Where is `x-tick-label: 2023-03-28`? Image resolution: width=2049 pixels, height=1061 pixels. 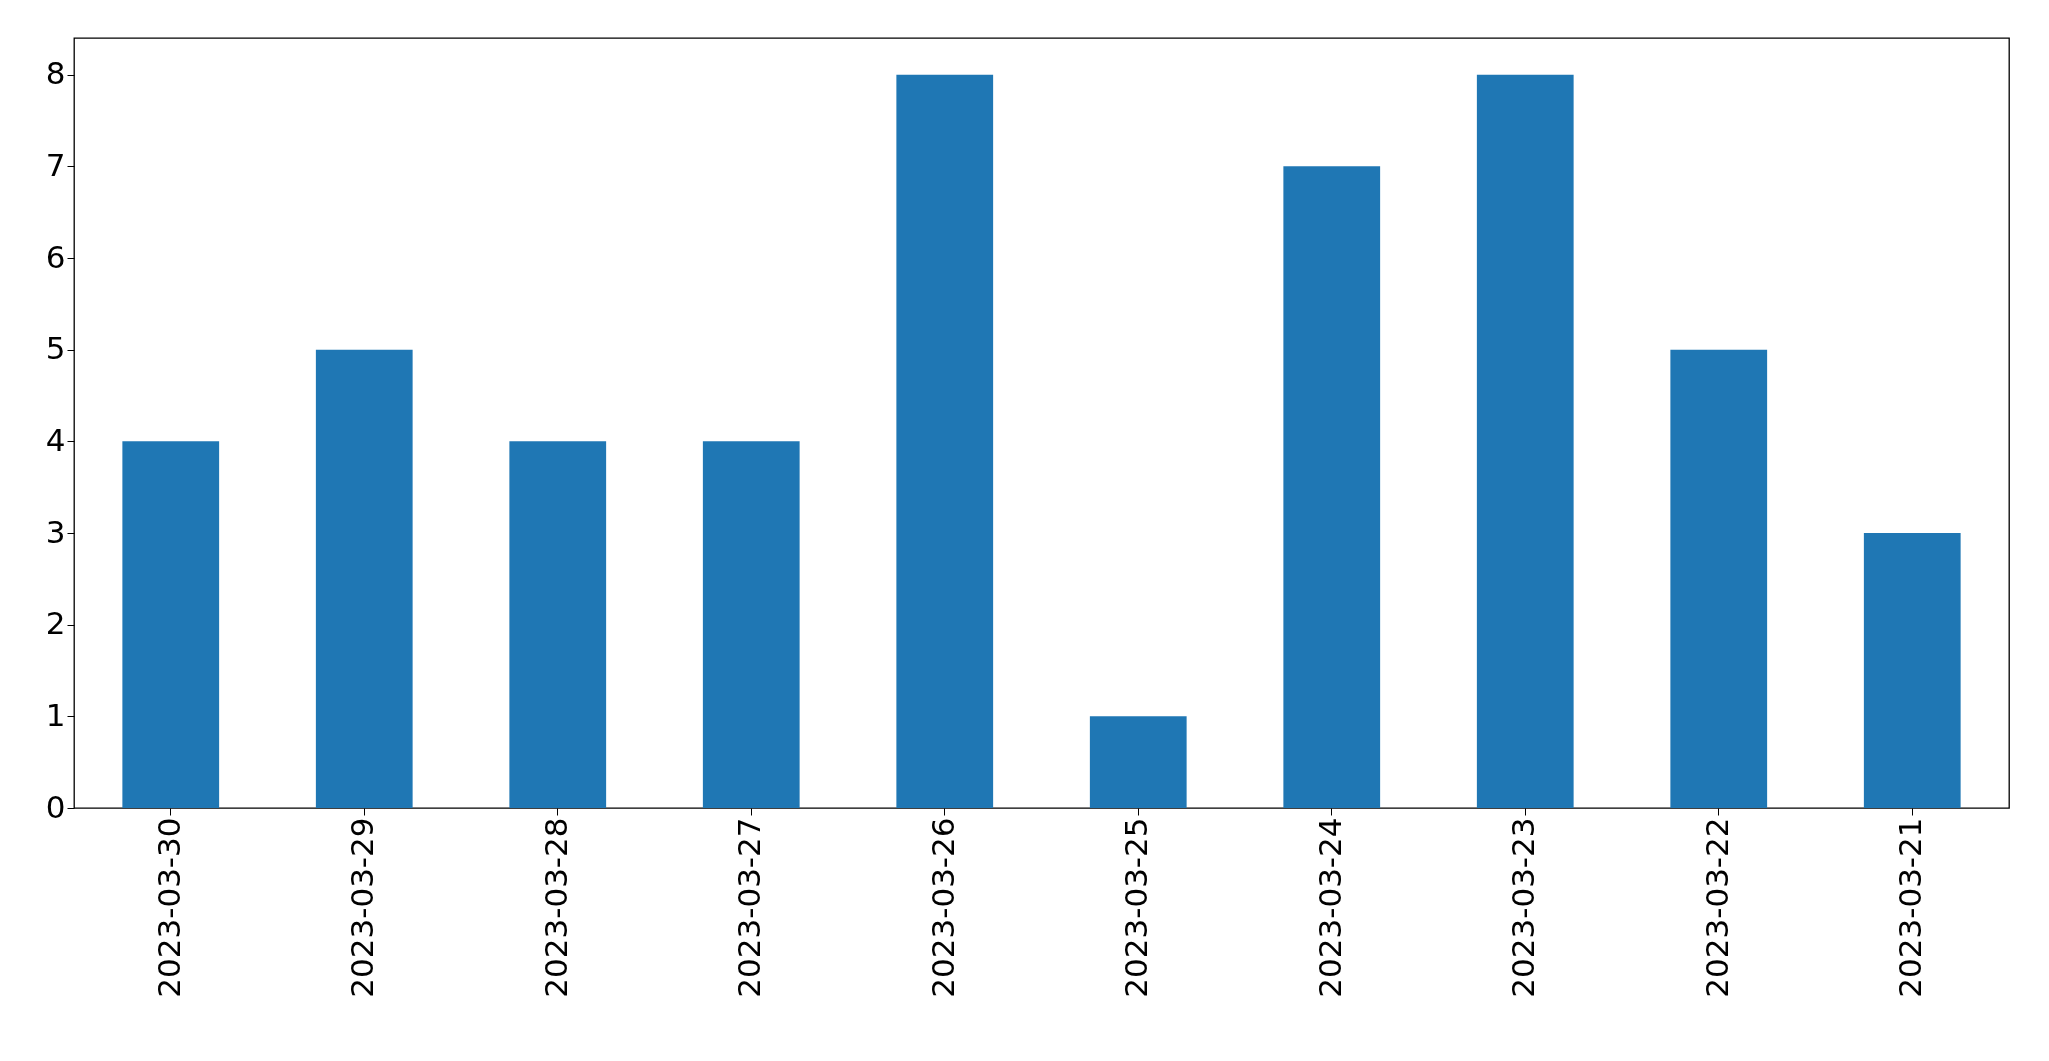 x-tick-label: 2023-03-28 is located at coordinates (555, 907).